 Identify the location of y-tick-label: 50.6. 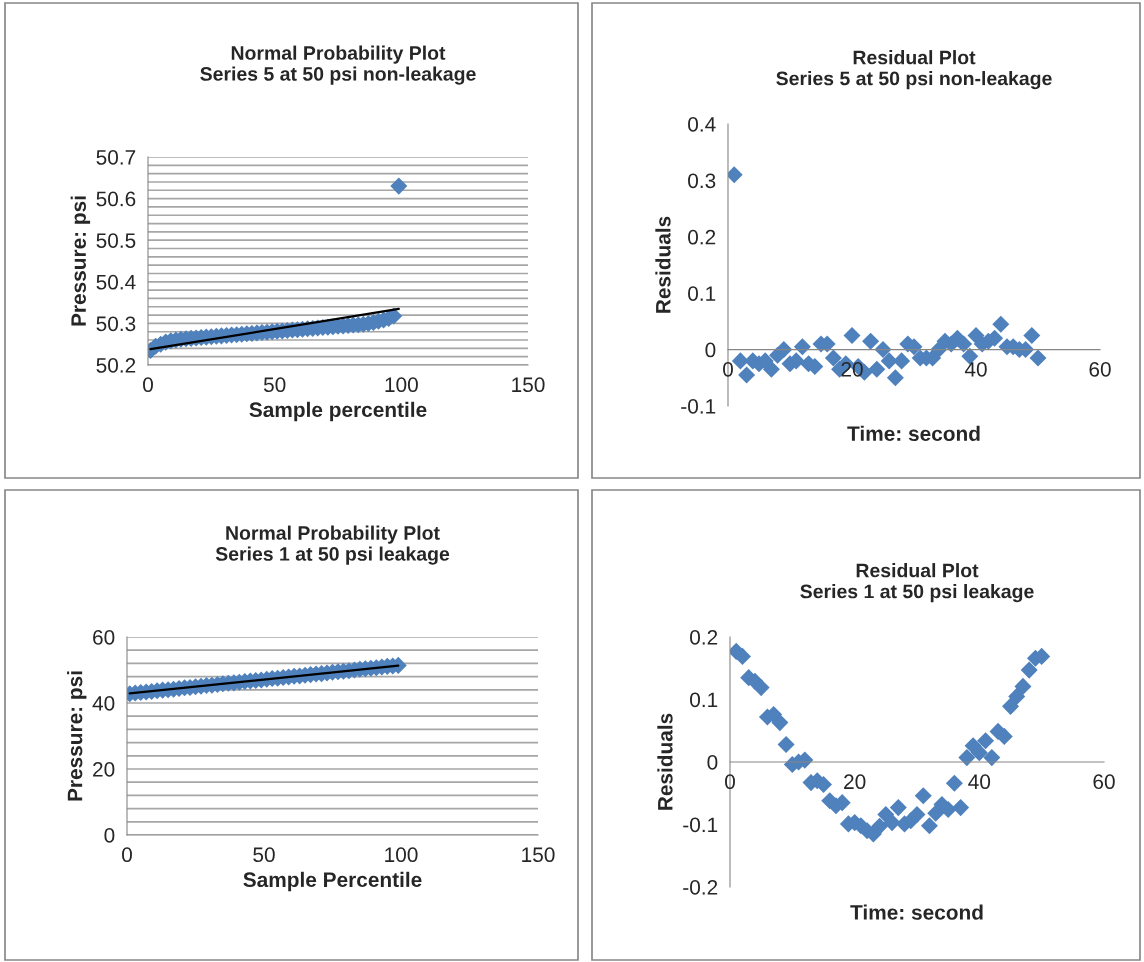
(116, 199).